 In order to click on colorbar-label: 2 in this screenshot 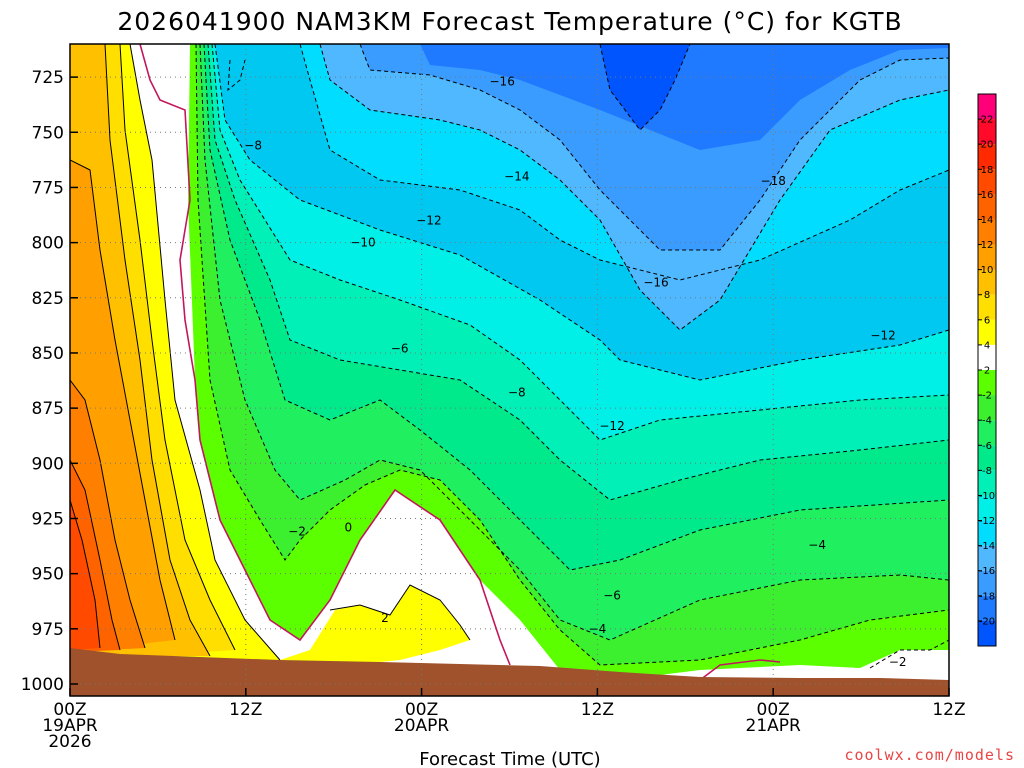, I will do `click(987, 371)`.